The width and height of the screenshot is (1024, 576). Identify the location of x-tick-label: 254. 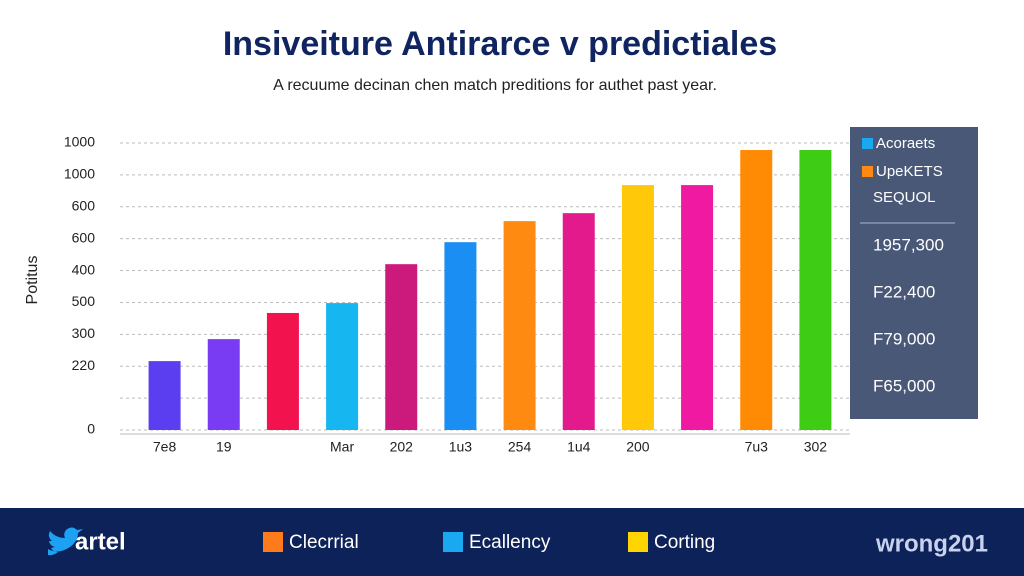
(520, 447).